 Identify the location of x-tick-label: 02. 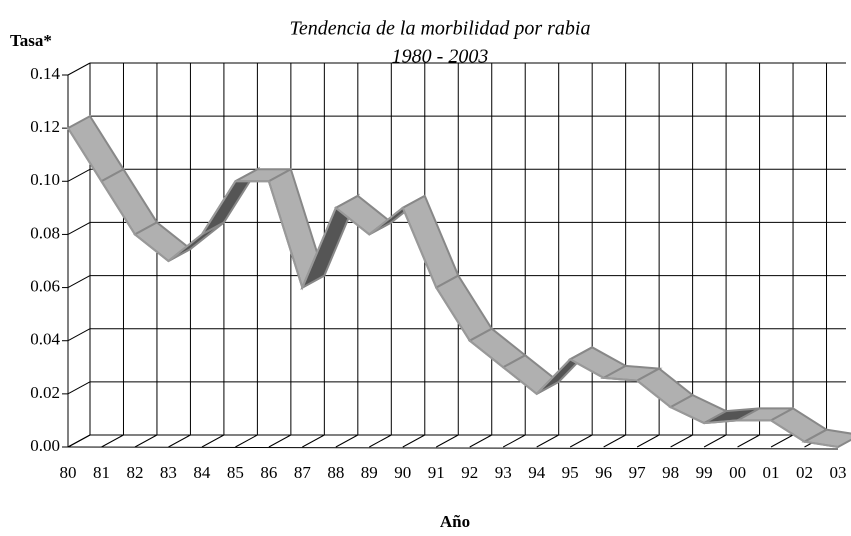
(804, 472).